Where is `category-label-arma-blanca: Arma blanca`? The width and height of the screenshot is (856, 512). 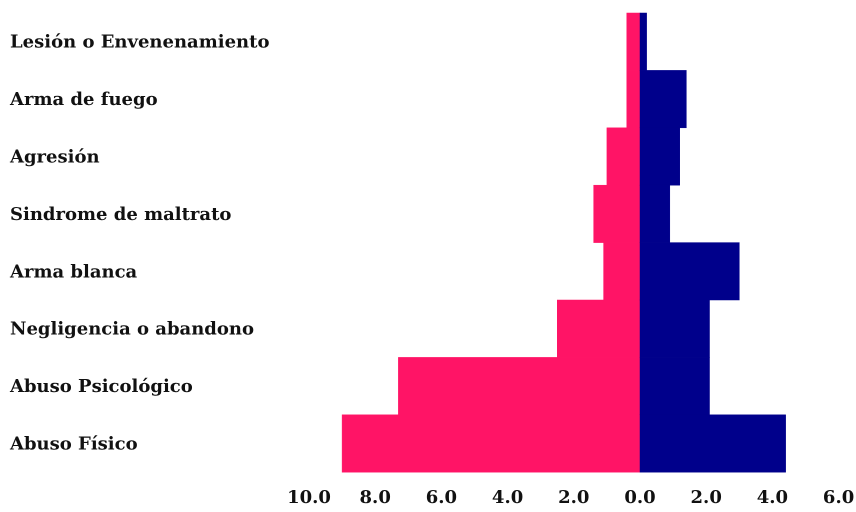
category-label-arma-blanca: Arma blanca is located at coordinates (73, 271).